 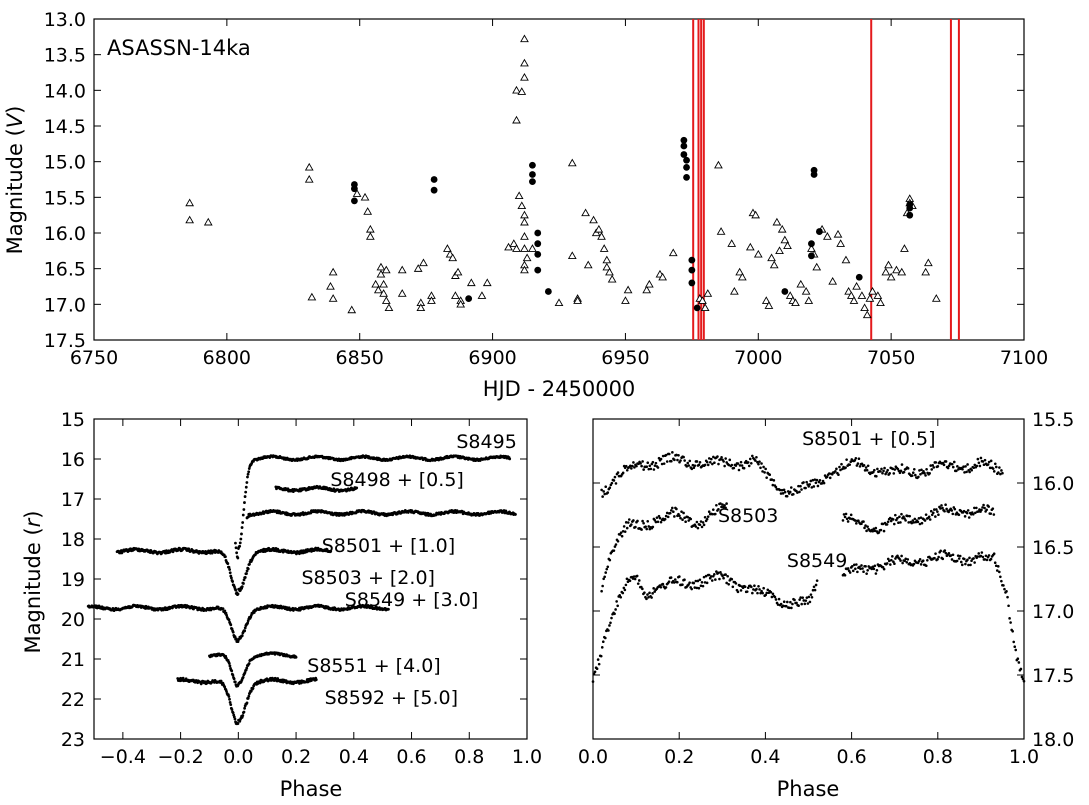 What do you see at coordinates (1053, 420) in the screenshot?
I see `y-tick-label: 15.5` at bounding box center [1053, 420].